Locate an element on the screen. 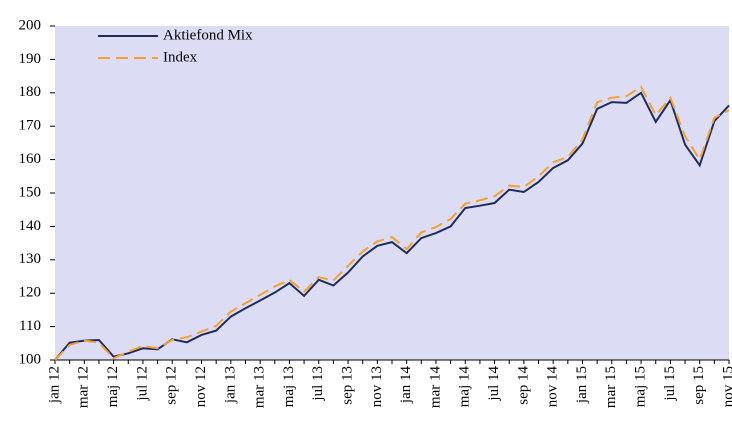 Image resolution: width=732 pixels, height=424 pixels. x-tick-label: nov 12 is located at coordinates (201, 386).